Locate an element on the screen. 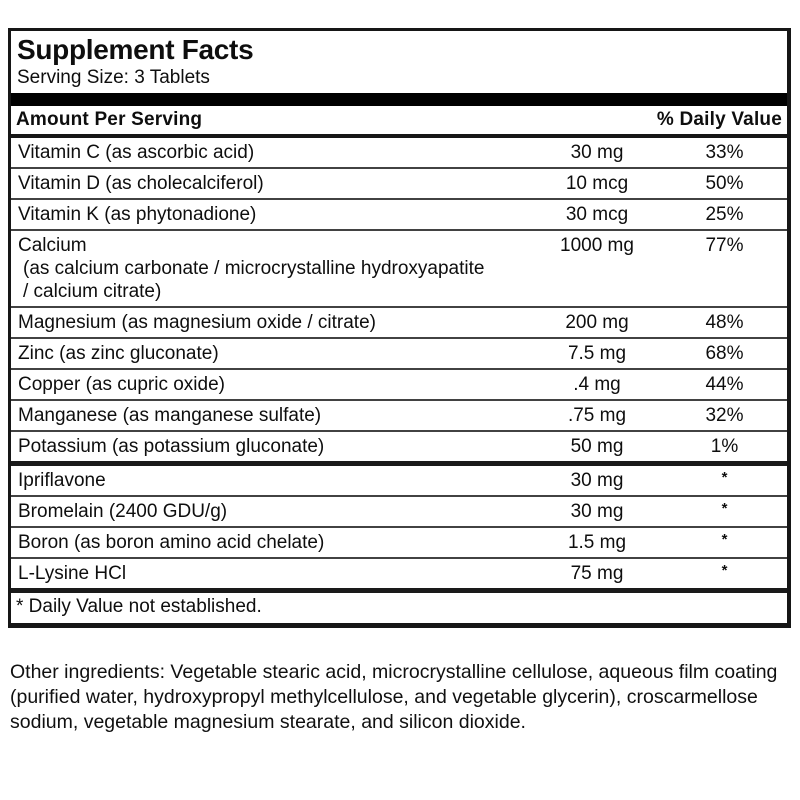 This screenshot has height=800, width=800. nutrient-dv: 68% is located at coordinates (724, 353).